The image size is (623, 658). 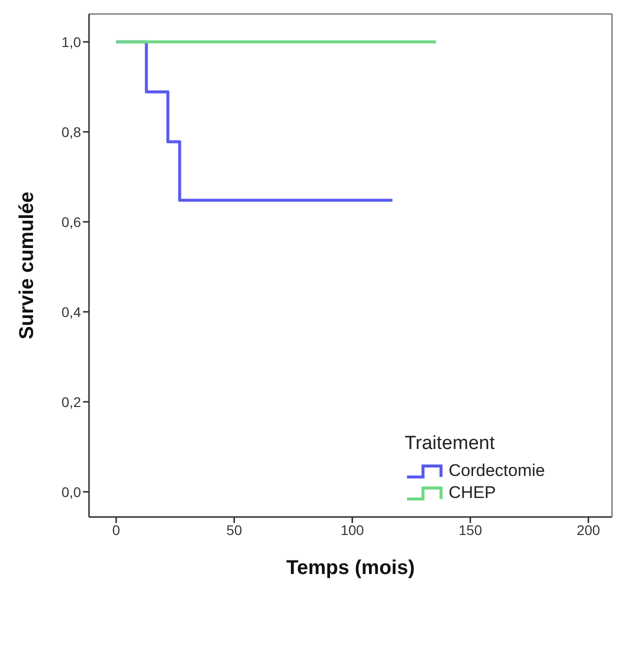 What do you see at coordinates (588, 530) in the screenshot?
I see `x-tick-label: 200` at bounding box center [588, 530].